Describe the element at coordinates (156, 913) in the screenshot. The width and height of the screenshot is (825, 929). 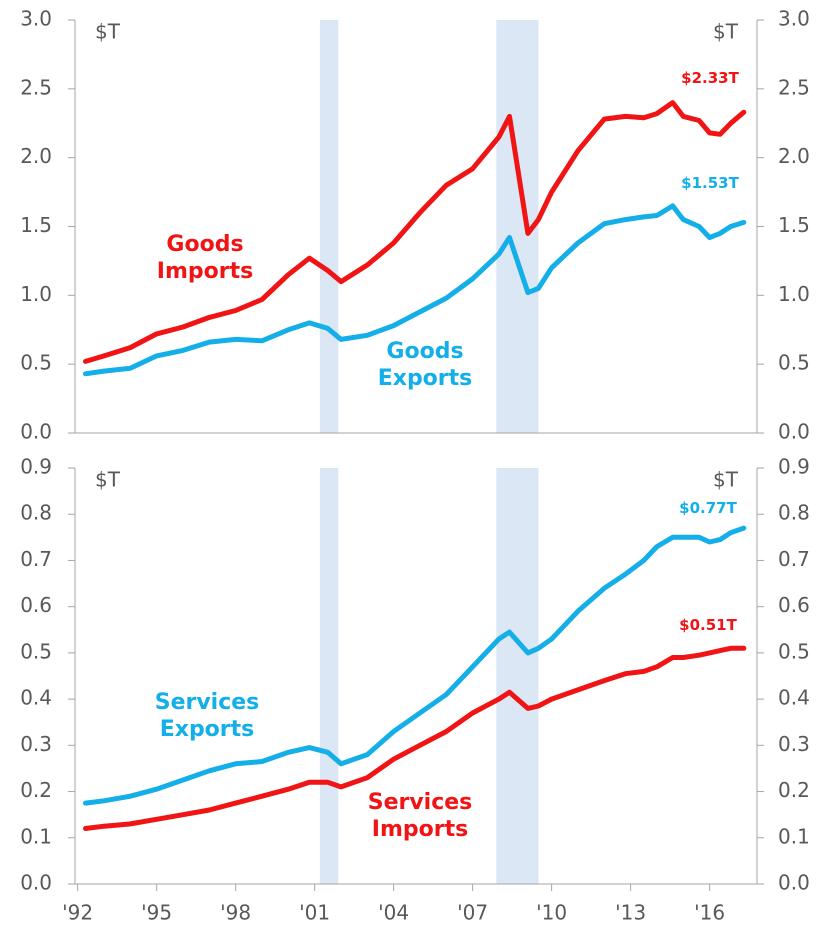
I see `x-tick-label: '95` at that location.